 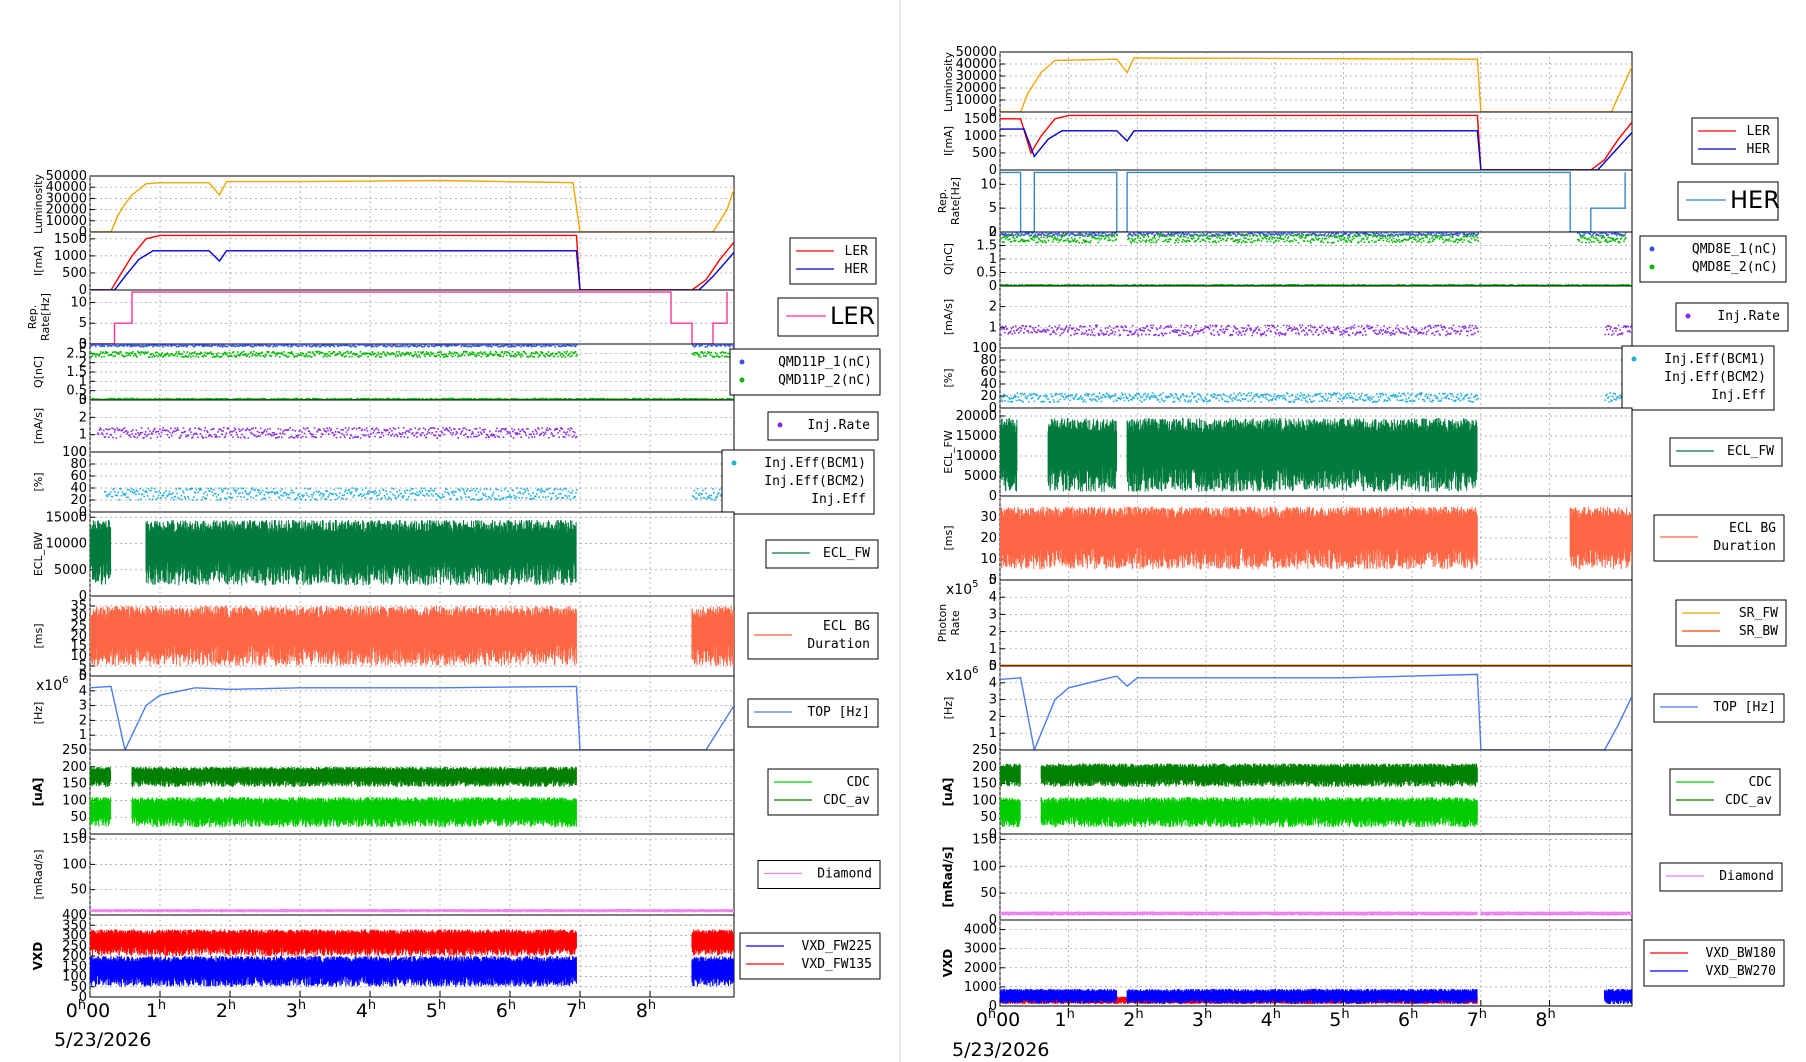 I want to click on legend-swatch, so click(x=1634, y=359).